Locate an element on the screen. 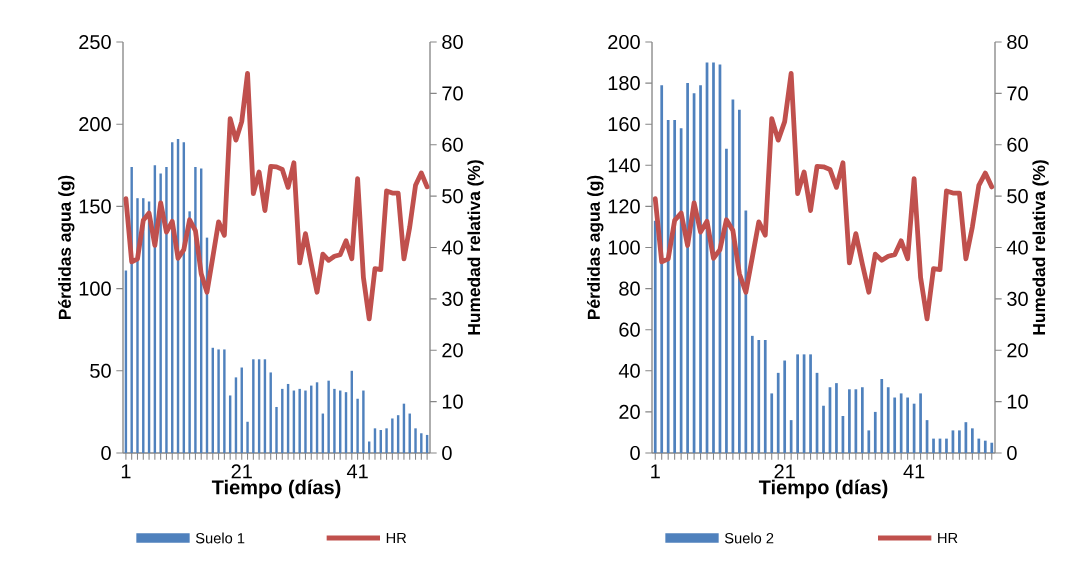  y-tick-label: 180 is located at coordinates (624, 83).